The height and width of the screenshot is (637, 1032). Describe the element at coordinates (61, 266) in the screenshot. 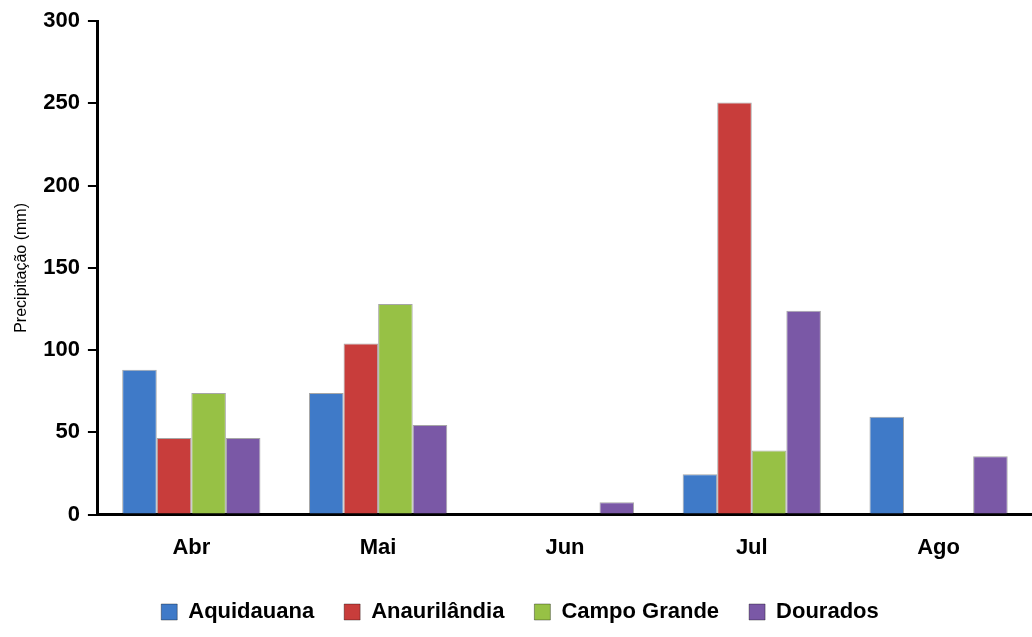

I see `y-tick-label: 150` at that location.